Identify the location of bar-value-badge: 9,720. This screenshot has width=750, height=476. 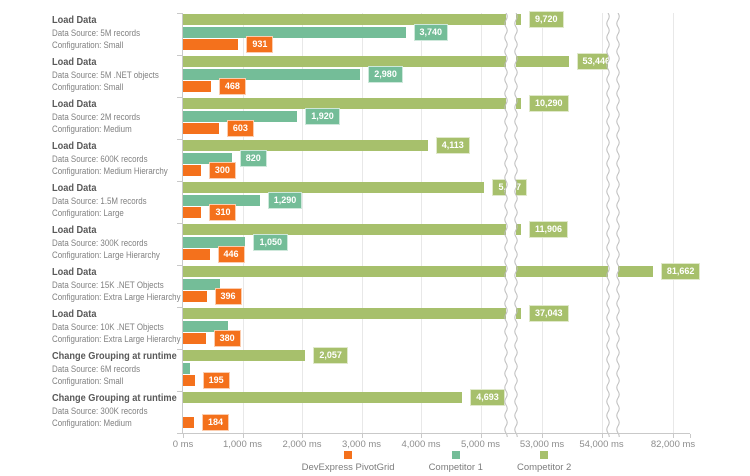
(546, 19).